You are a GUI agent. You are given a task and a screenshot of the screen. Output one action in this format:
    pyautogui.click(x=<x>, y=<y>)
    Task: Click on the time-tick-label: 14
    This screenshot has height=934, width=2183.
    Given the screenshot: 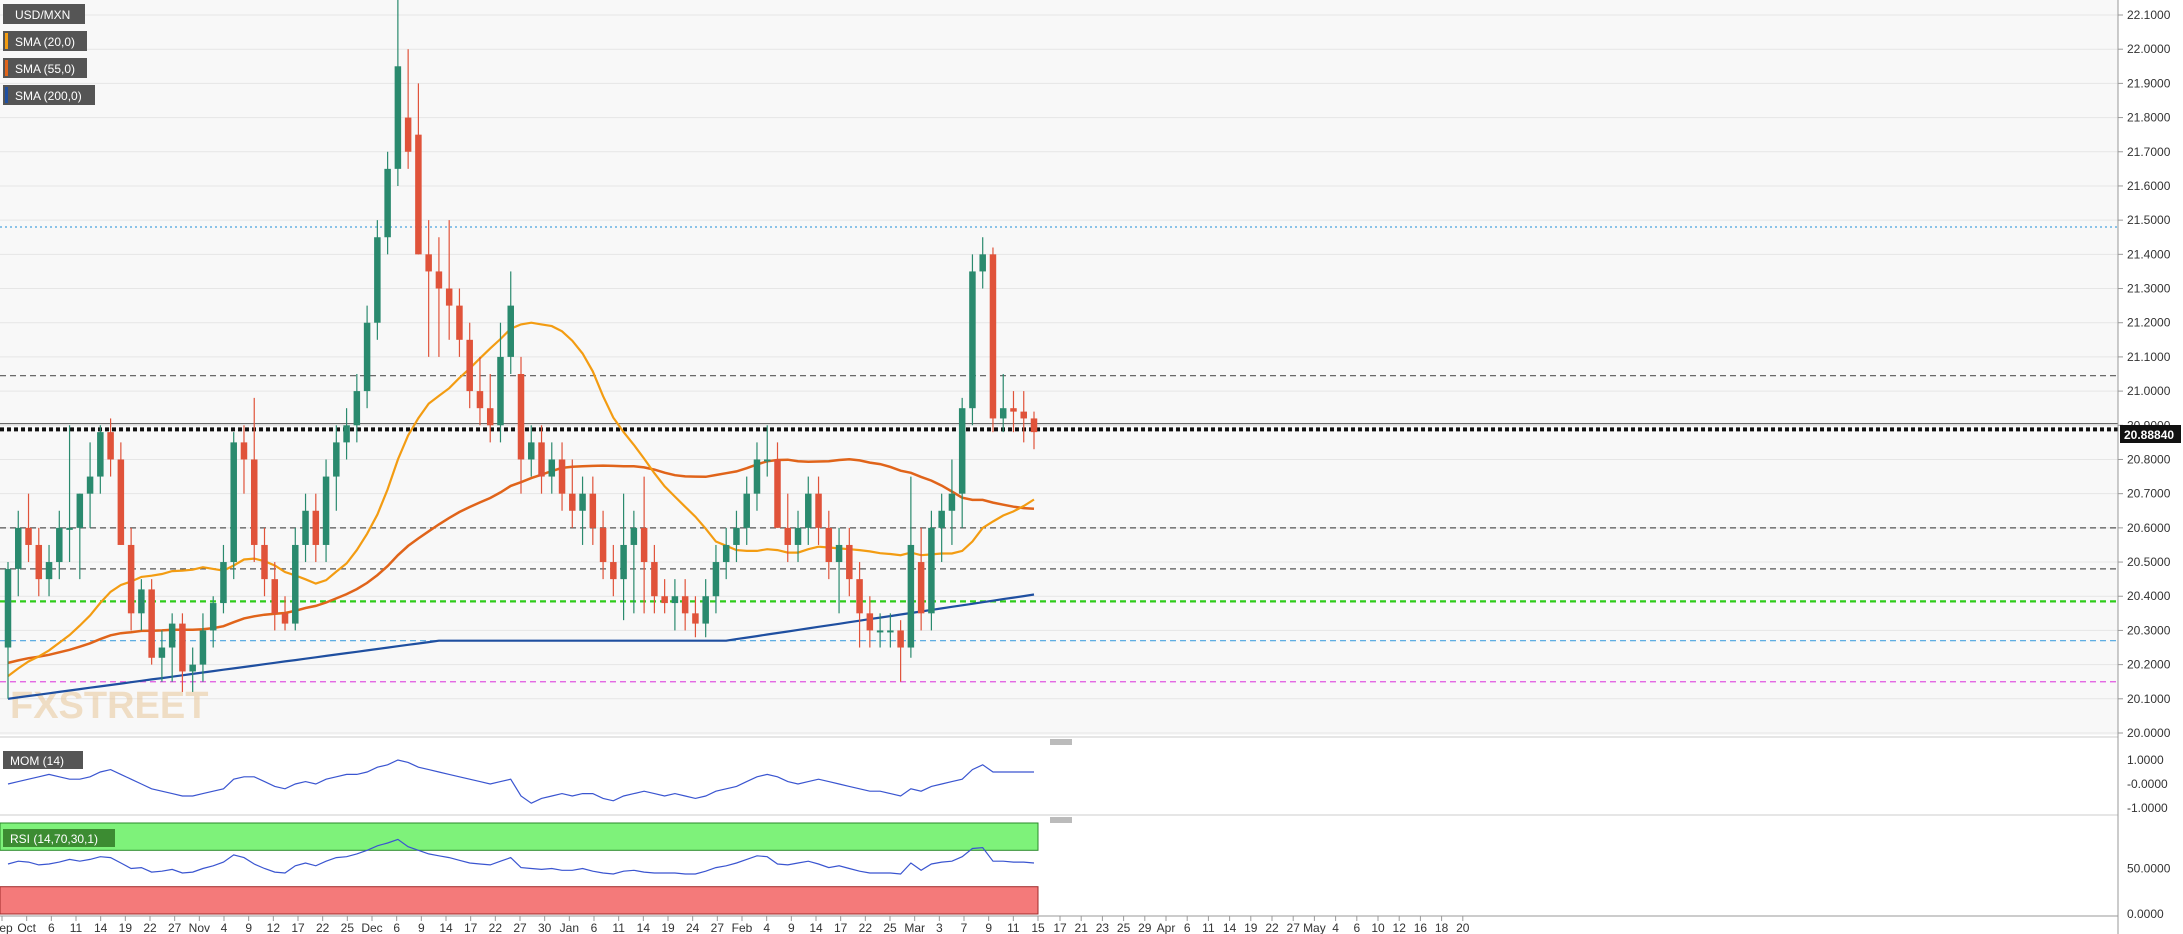 What is the action you would take?
    pyautogui.click(x=446, y=927)
    